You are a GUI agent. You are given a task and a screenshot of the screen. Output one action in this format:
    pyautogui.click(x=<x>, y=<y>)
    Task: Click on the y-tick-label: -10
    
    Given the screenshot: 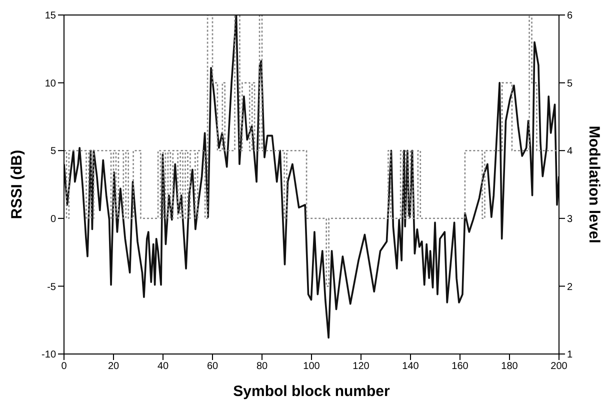 What is the action you would take?
    pyautogui.click(x=49, y=355)
    